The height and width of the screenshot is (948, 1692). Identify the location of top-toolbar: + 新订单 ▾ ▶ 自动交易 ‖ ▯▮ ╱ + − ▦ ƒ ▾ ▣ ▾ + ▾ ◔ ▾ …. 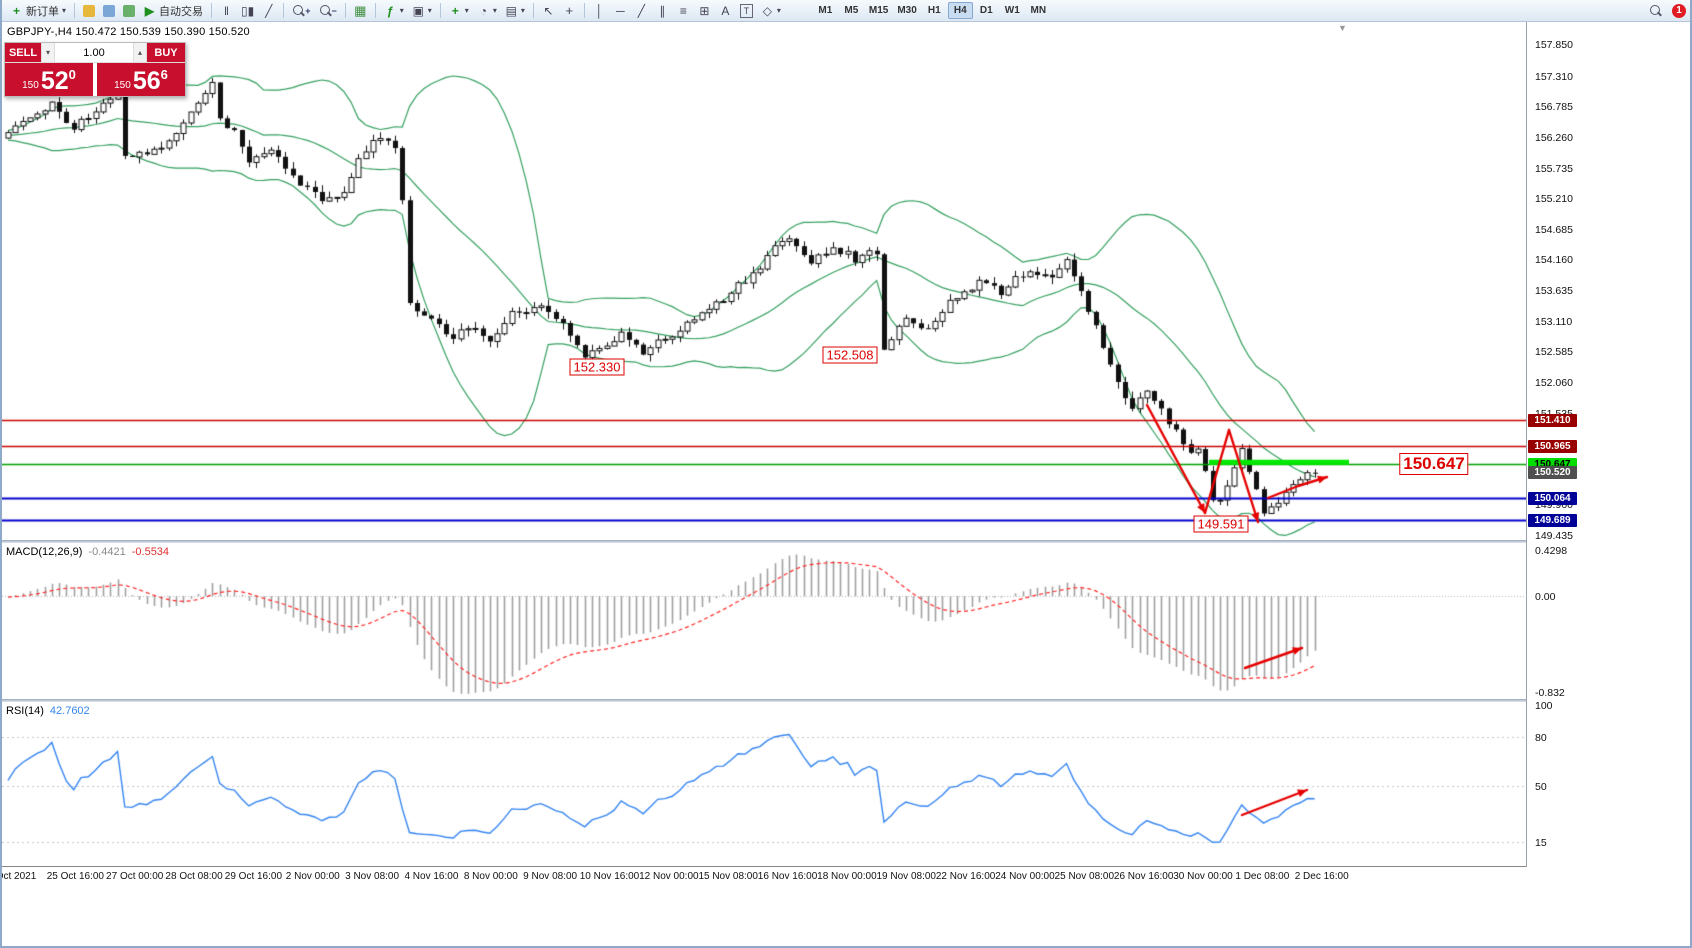
(846, 11).